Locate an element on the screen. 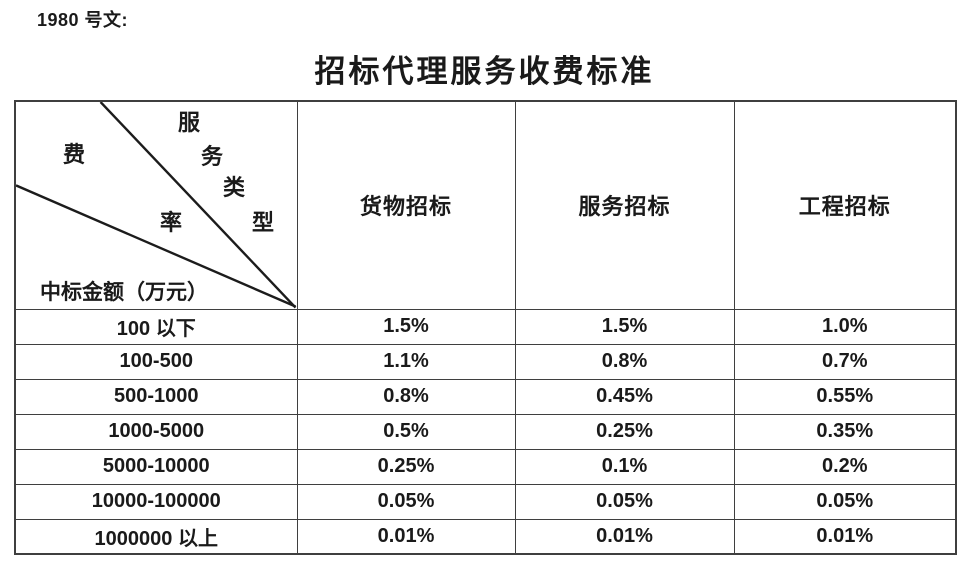 The image size is (976, 581). table-row: 1000-5000 0.5% 0.25% 0.35% is located at coordinates (485, 431).